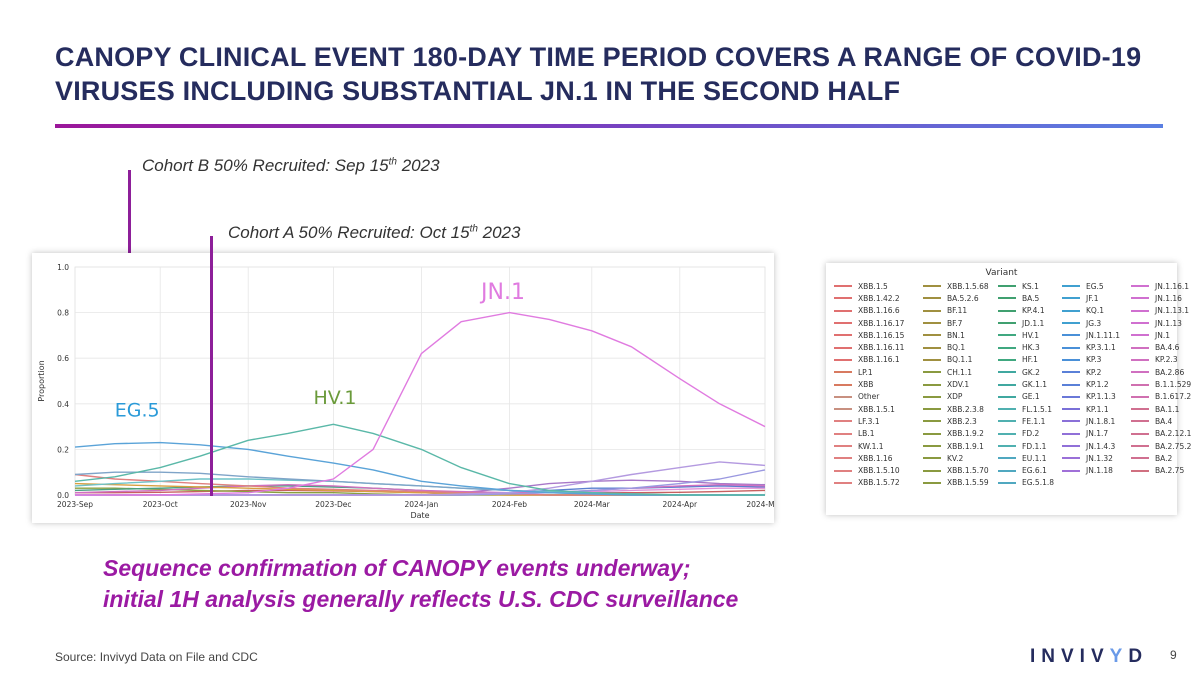 The image size is (1200, 675). What do you see at coordinates (881, 323) in the screenshot?
I see `legend-label: XBB.1.16.17` at bounding box center [881, 323].